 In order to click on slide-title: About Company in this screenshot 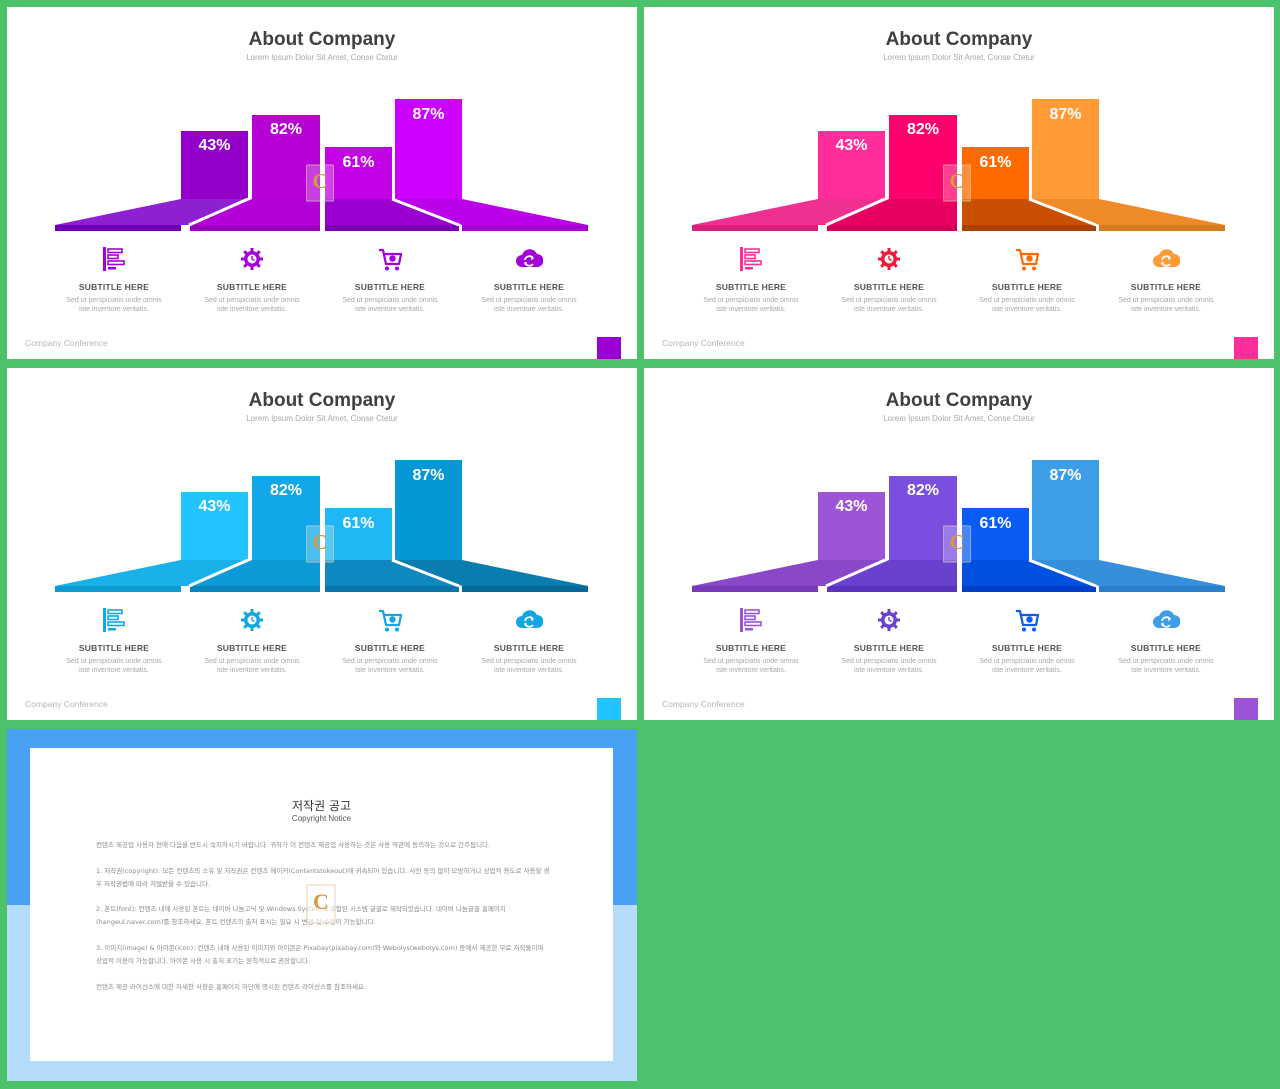, I will do `click(959, 400)`.